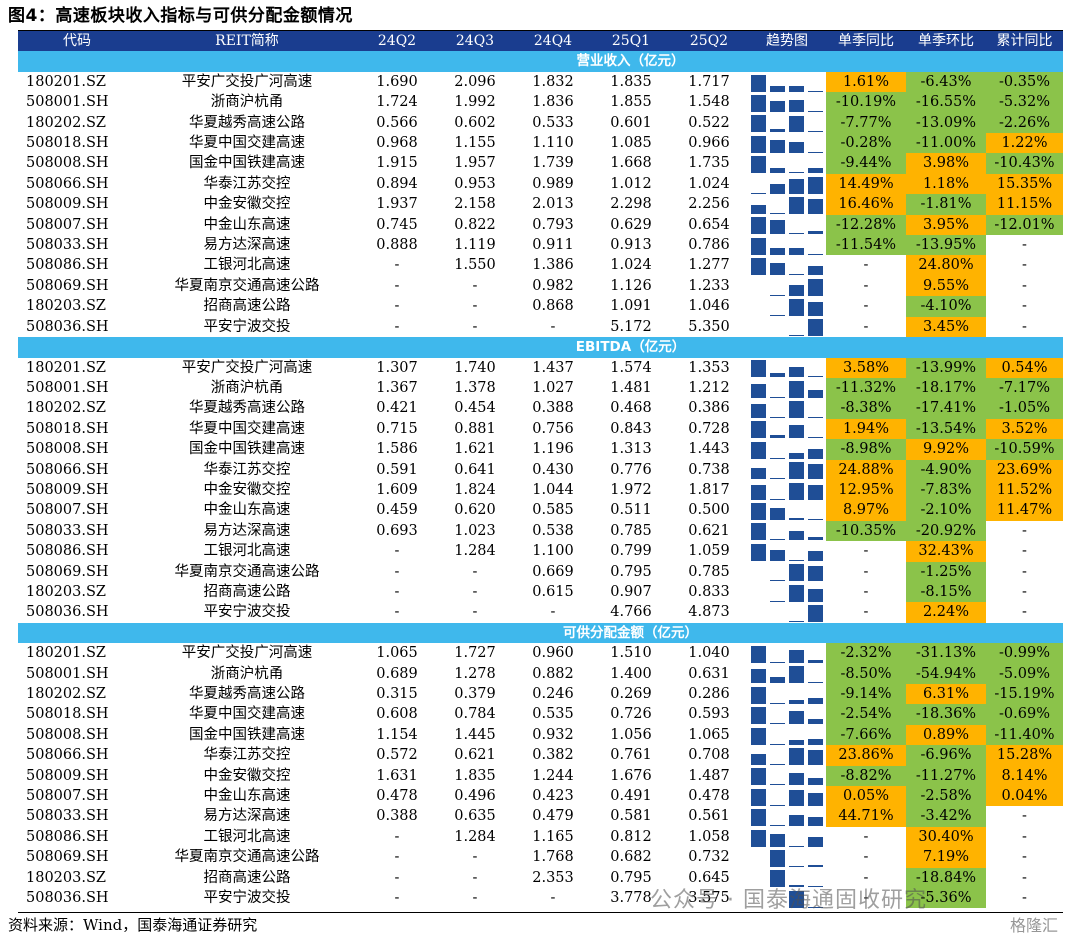 The height and width of the screenshot is (942, 1080). Describe the element at coordinates (946, 163) in the screenshot. I see `cell-qoq: 3.98%` at that location.